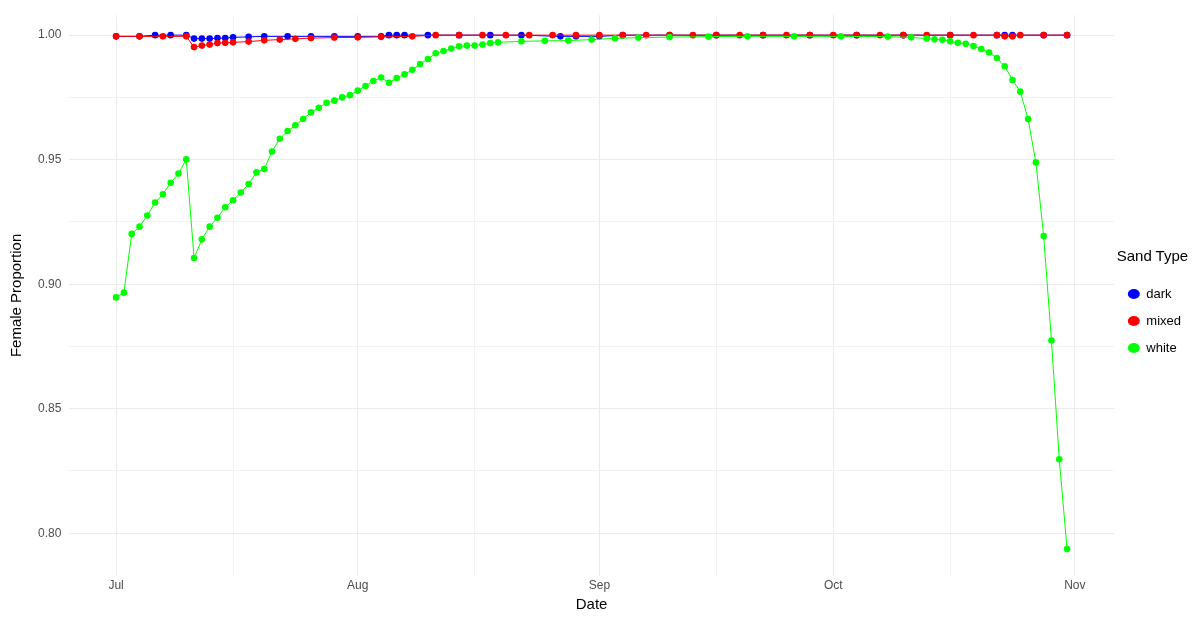 The image size is (1201, 618). Describe the element at coordinates (116, 585) in the screenshot. I see `x-tick-label: Jul` at that location.